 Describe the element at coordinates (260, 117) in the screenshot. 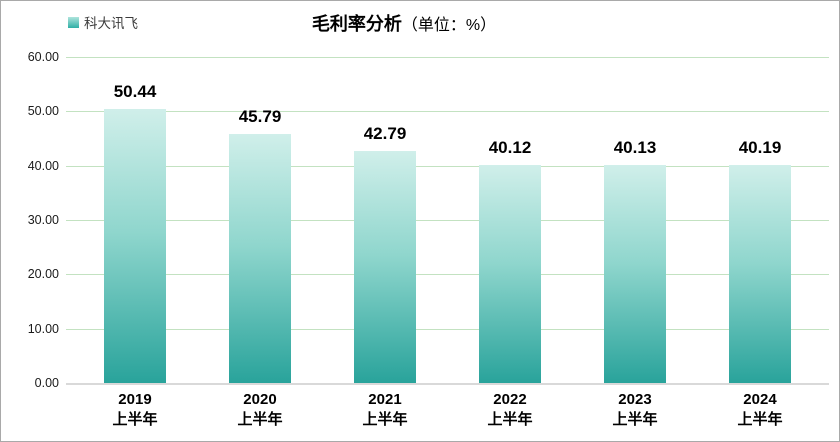

I see `bar-value-label: 45.79` at that location.